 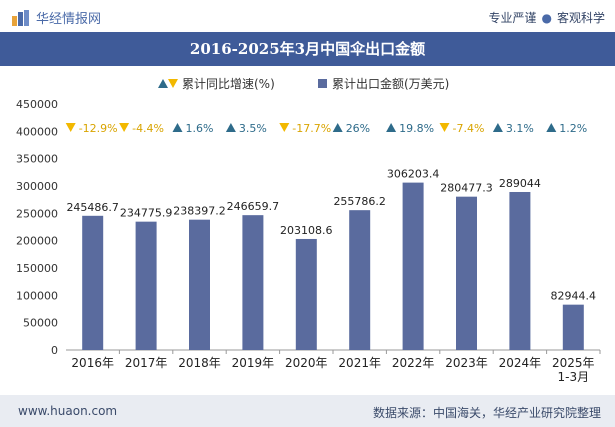 What do you see at coordinates (466, 363) in the screenshot?
I see `x-tick-label: 2023年` at bounding box center [466, 363].